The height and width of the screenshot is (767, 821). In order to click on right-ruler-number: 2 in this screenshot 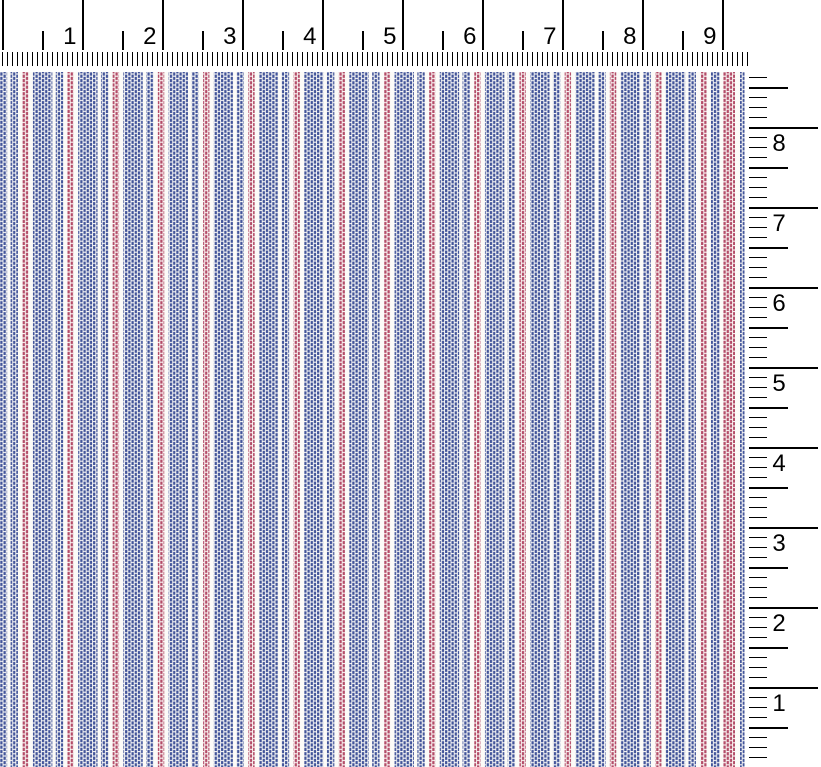, I will do `click(779, 623)`.